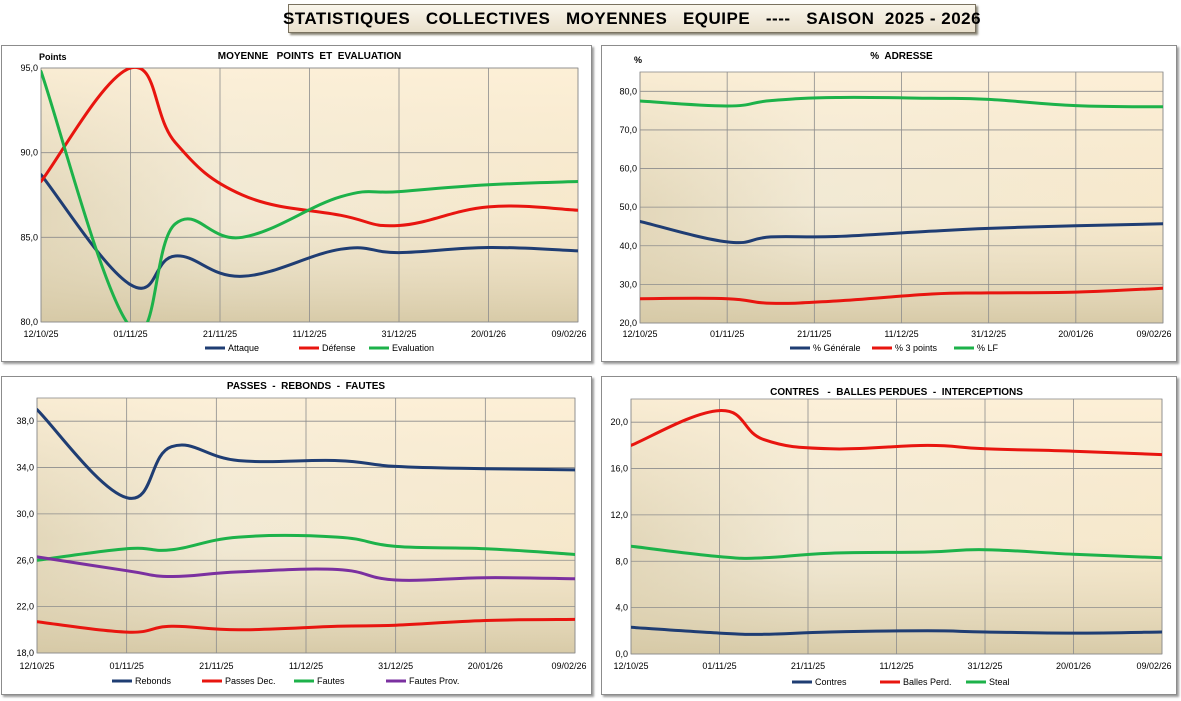  What do you see at coordinates (638, 60) in the screenshot?
I see `y-axis-label: %` at bounding box center [638, 60].